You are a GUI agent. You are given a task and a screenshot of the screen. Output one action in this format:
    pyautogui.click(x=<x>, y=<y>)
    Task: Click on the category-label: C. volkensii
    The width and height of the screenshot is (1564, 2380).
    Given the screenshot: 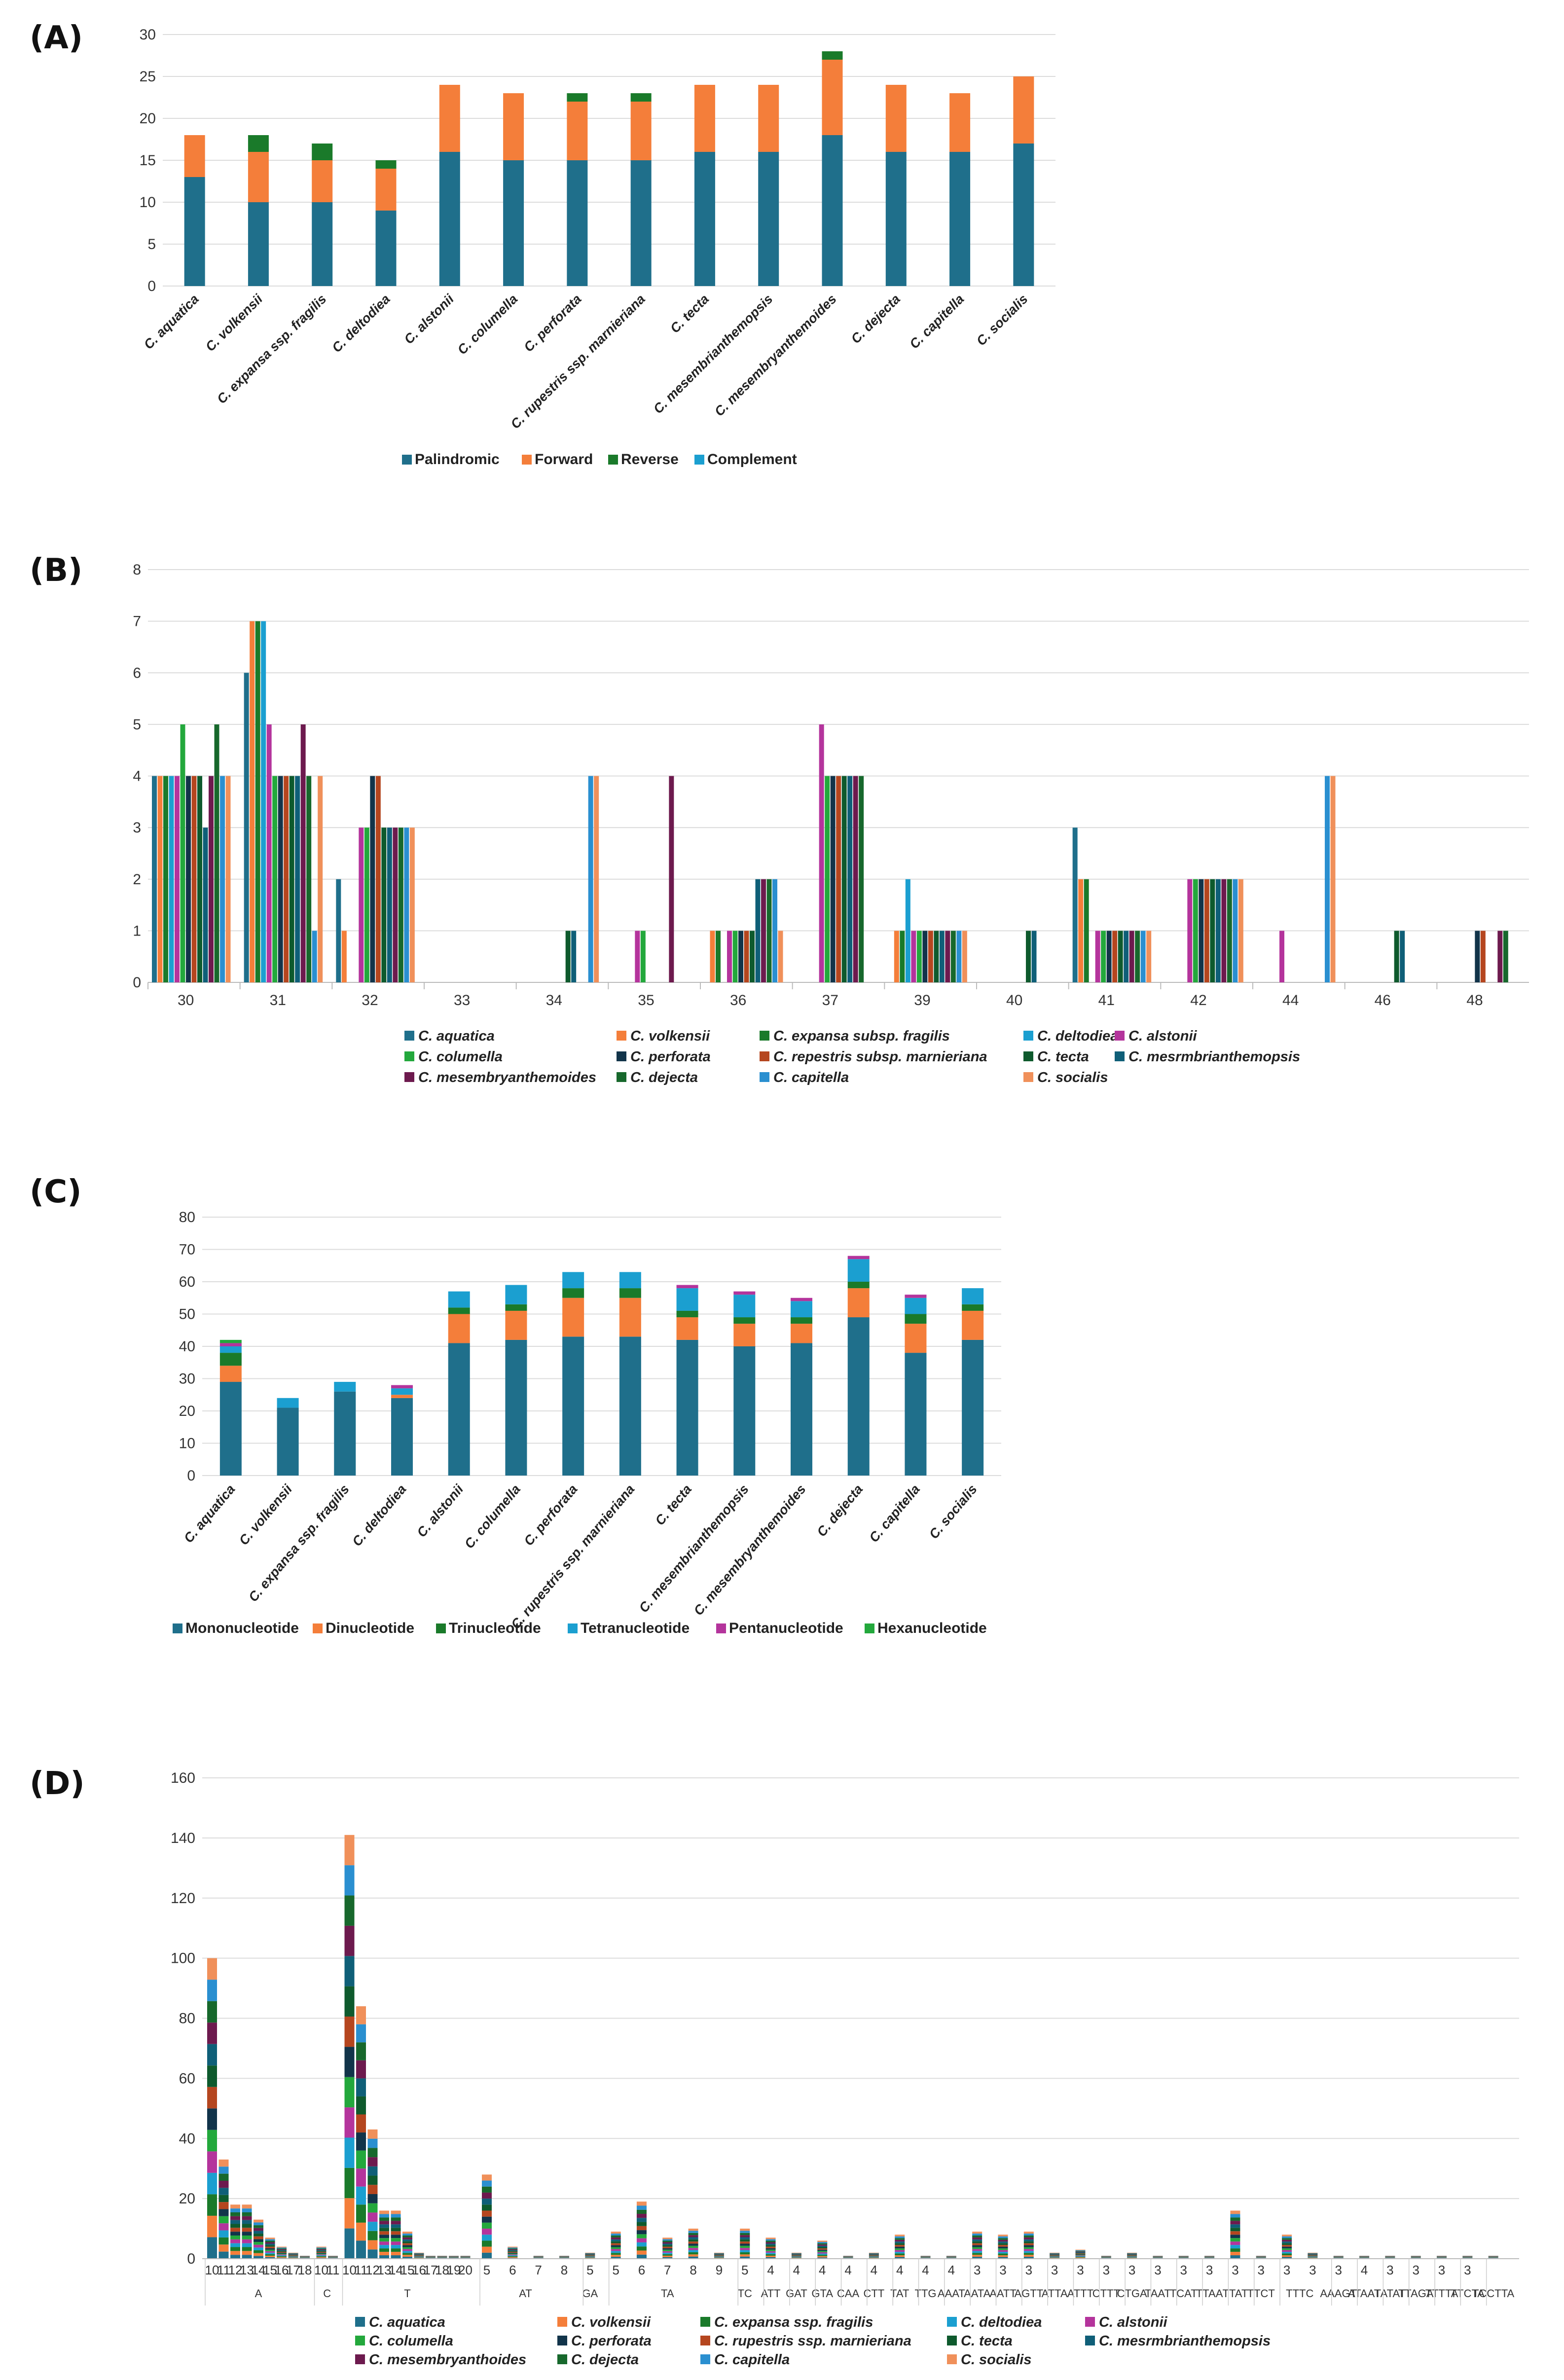 What is the action you would take?
    pyautogui.click(x=234, y=323)
    